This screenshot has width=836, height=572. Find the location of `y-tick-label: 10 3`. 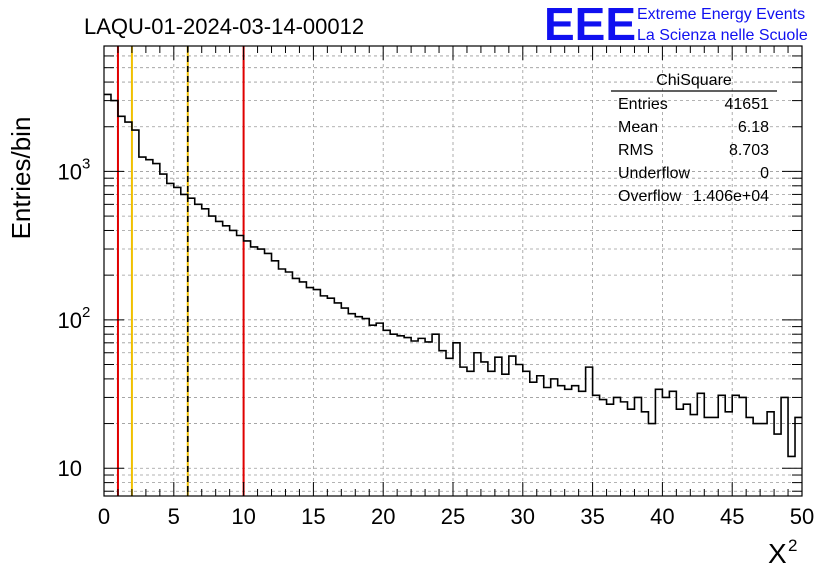

y-tick-label: 10 3 is located at coordinates (74, 169).